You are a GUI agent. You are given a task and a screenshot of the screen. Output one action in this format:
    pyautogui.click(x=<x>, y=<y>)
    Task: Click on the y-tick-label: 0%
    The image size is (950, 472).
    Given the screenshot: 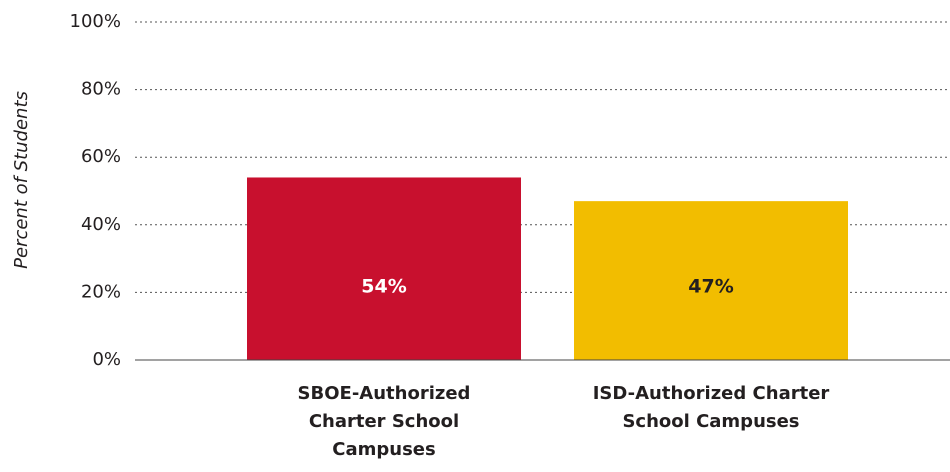 What is the action you would take?
    pyautogui.click(x=106, y=359)
    